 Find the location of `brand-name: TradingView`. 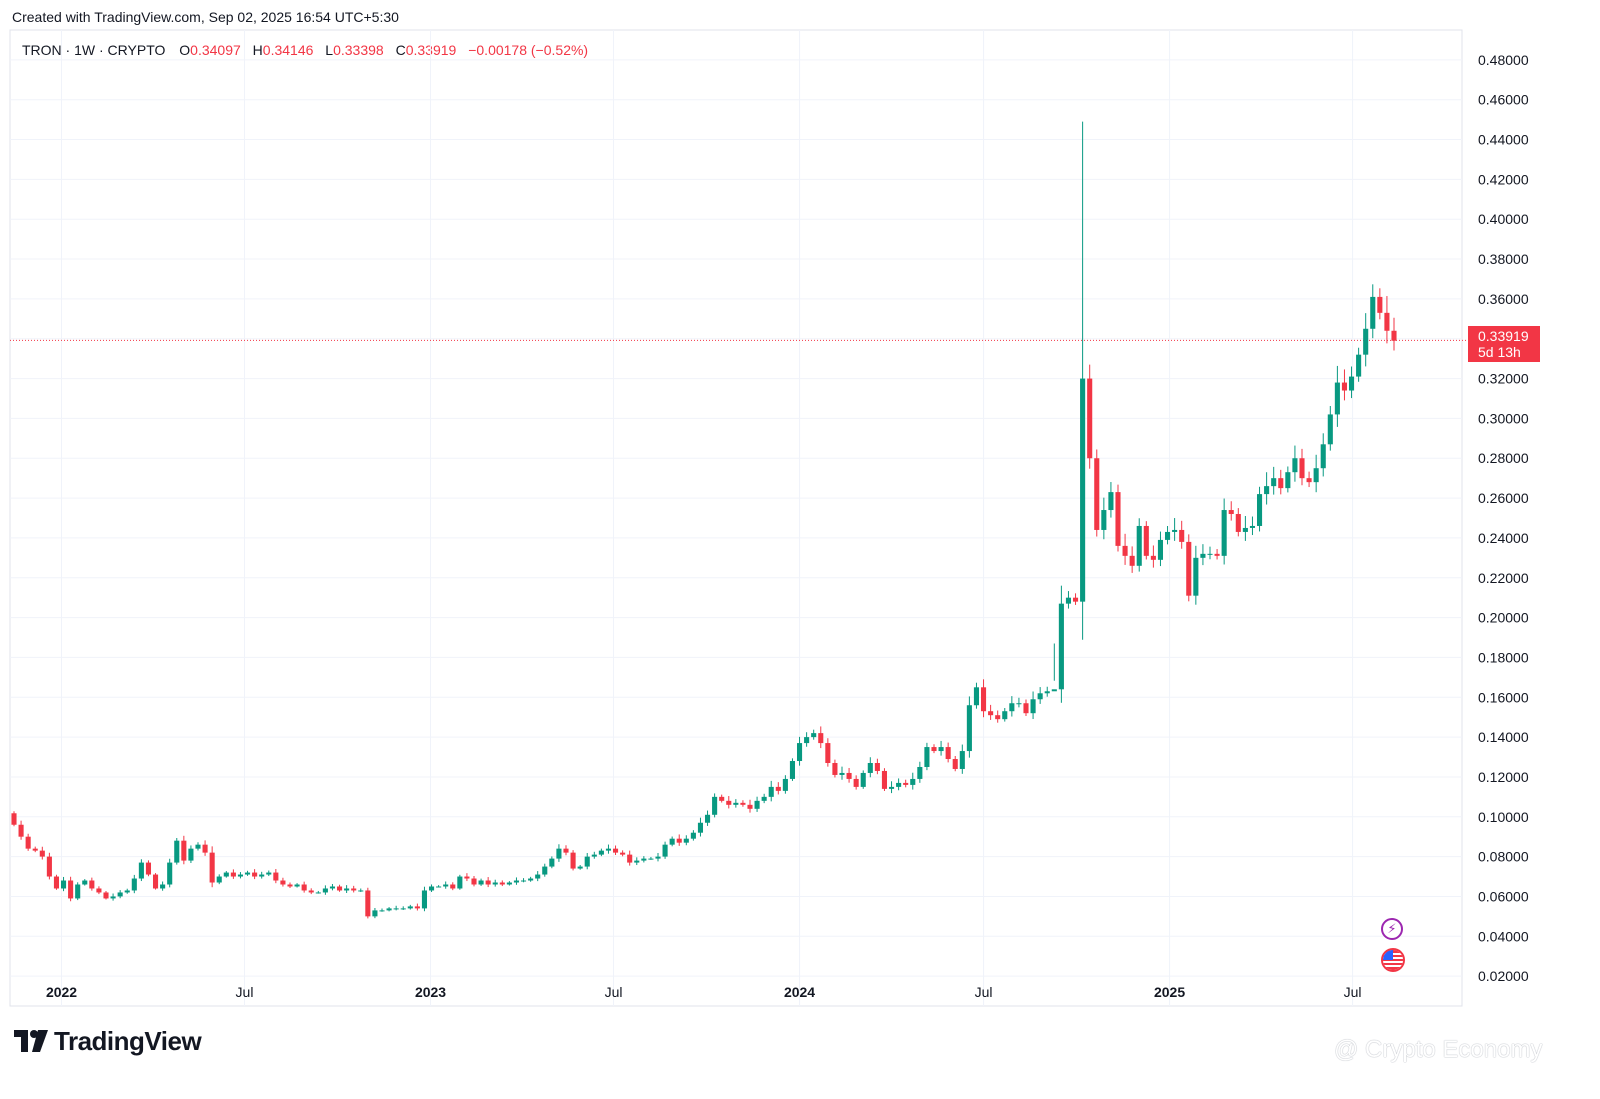

brand-name: TradingView is located at coordinates (128, 1041).